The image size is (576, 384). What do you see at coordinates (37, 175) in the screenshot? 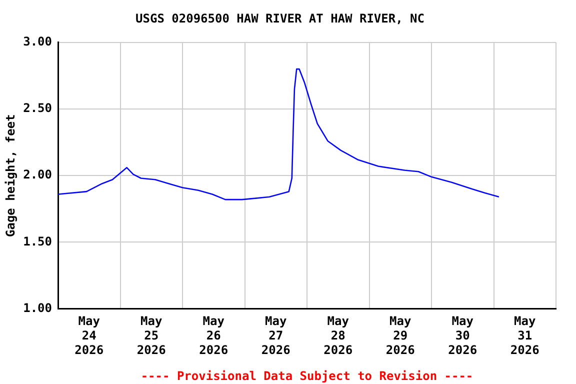
I see `y-tick-label: 2.00` at bounding box center [37, 175].